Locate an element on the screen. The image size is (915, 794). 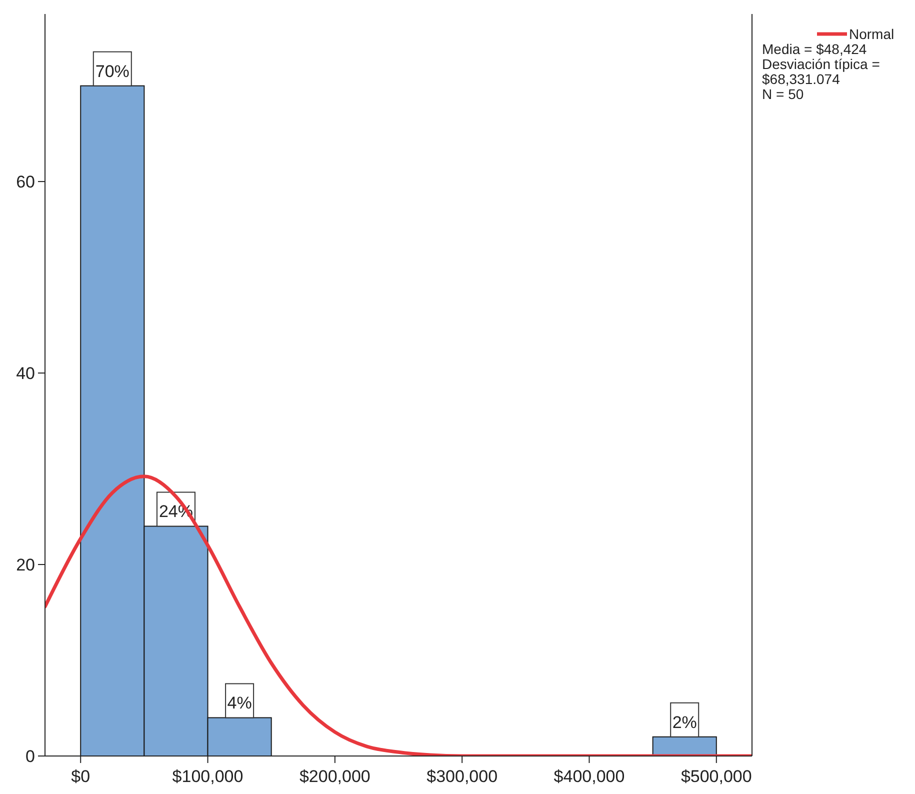
y-tick-label: 20 is located at coordinates (25, 564).